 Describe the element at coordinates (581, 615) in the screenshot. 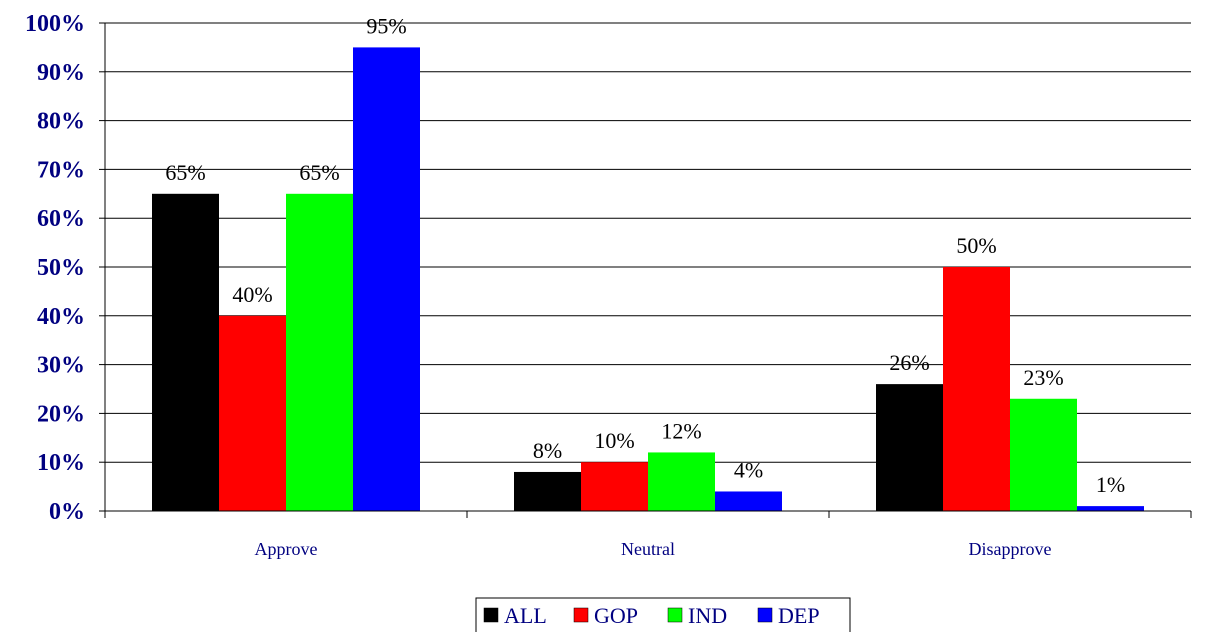

I see `legend-swatch-gop` at that location.